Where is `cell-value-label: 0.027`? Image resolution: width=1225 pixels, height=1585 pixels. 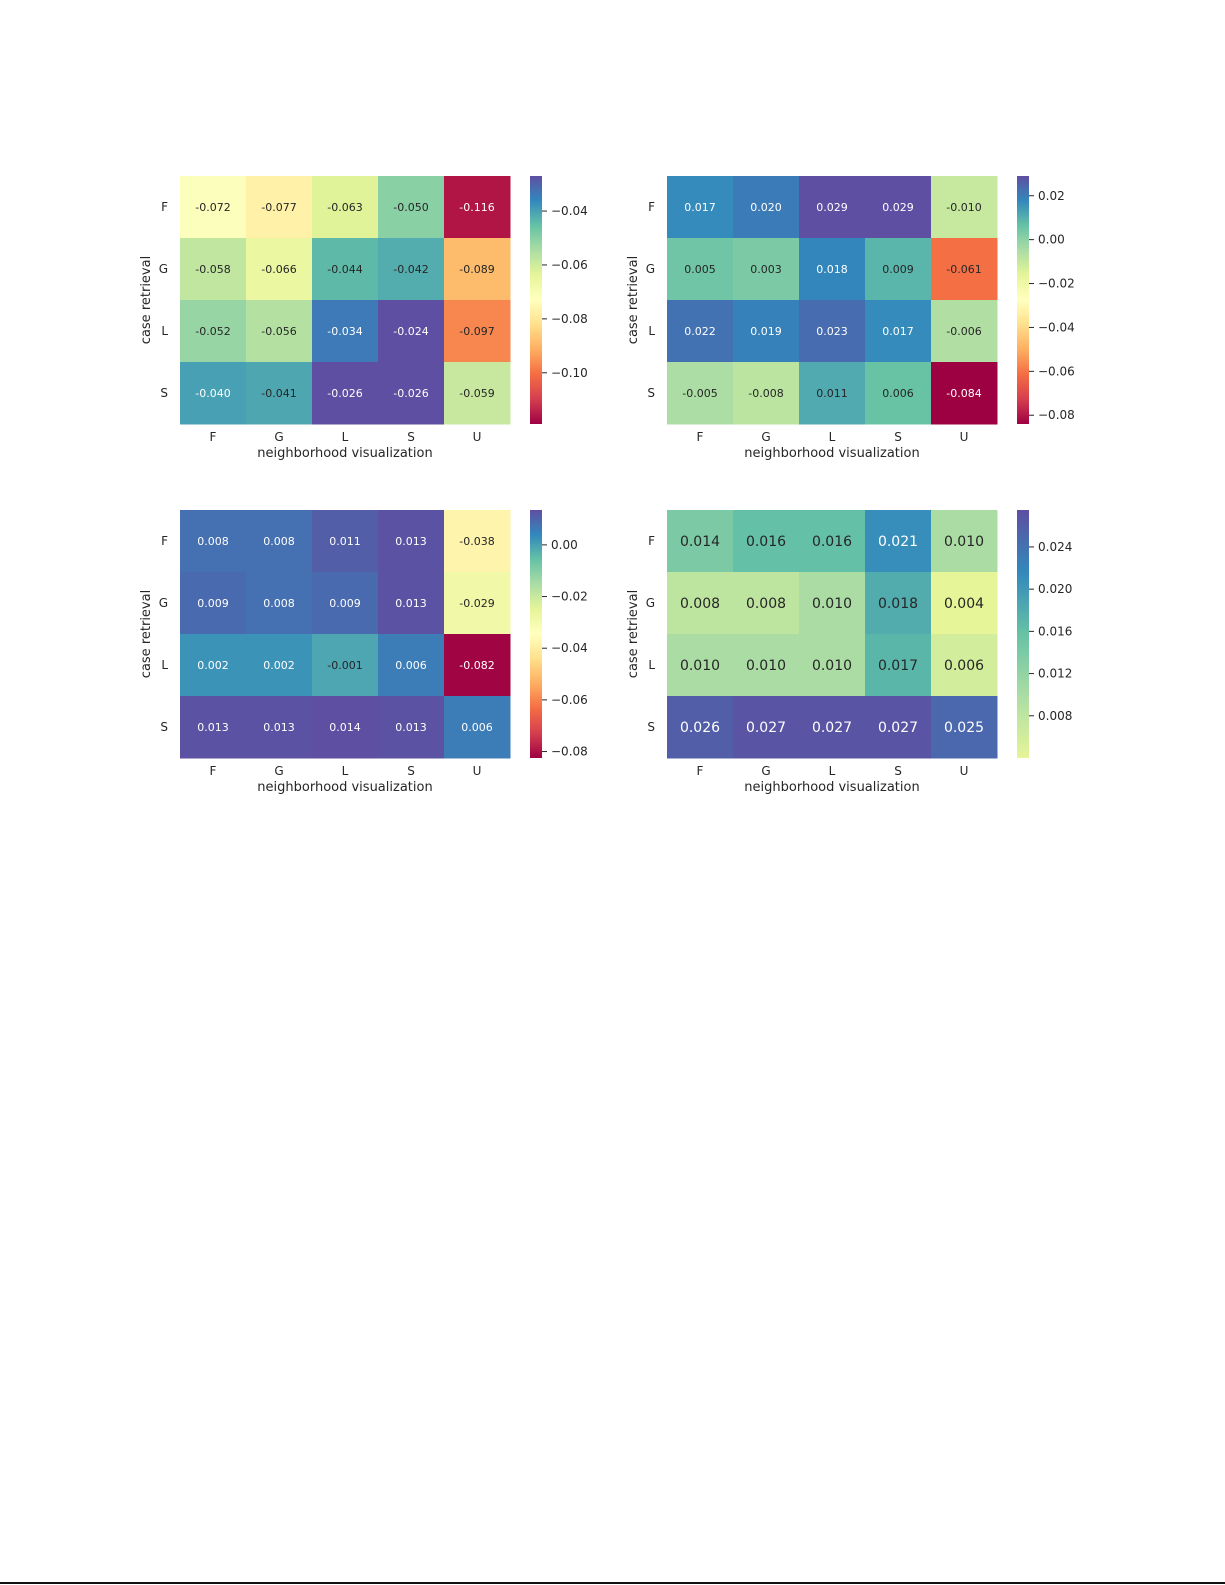
cell-value-label: 0.027 is located at coordinates (766, 728).